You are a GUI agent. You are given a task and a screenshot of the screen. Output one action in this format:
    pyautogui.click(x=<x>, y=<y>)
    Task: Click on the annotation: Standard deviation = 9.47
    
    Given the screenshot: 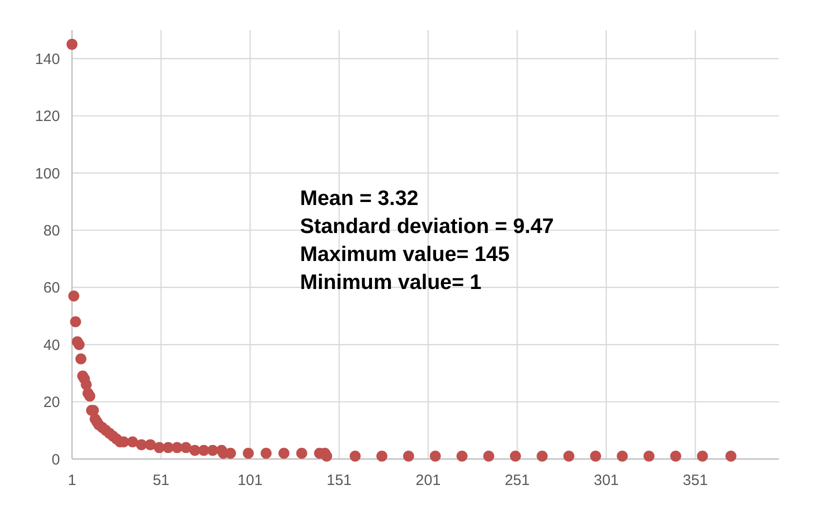 What is the action you would take?
    pyautogui.click(x=427, y=226)
    